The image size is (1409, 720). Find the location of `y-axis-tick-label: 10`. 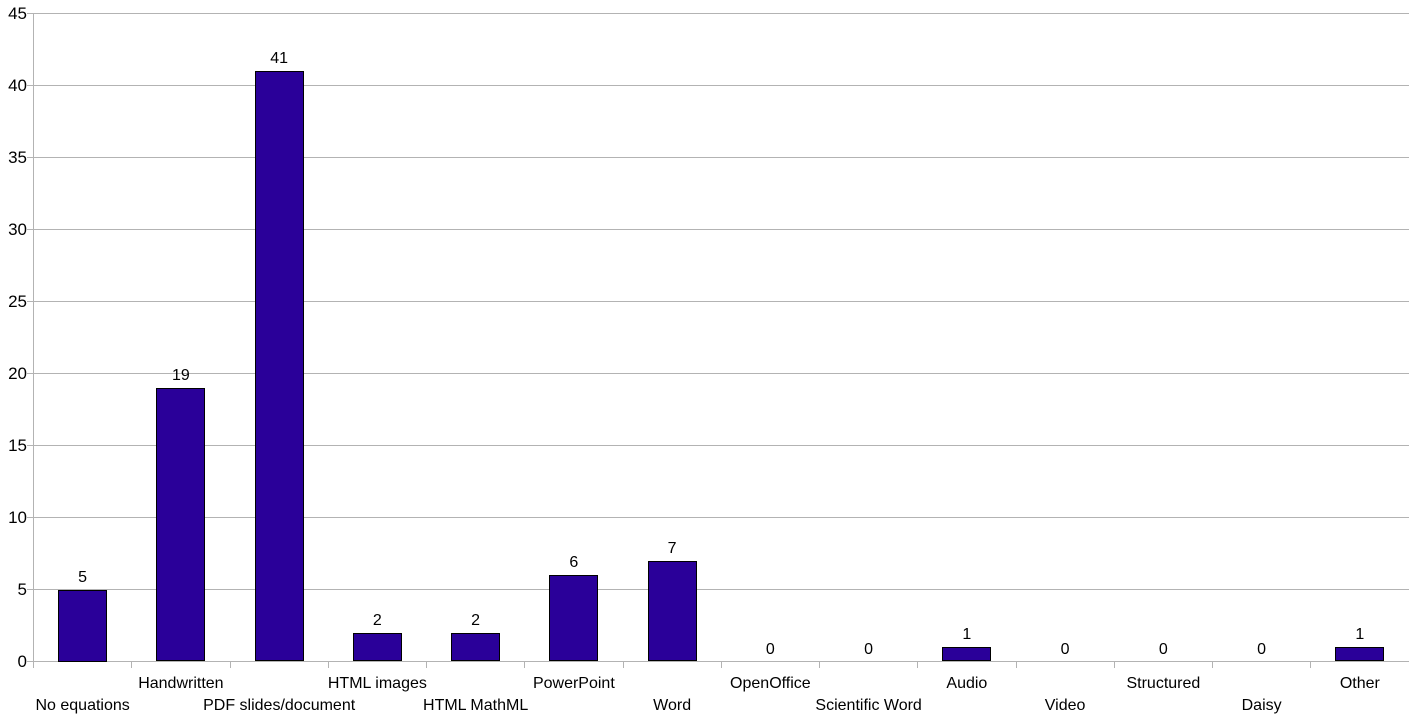

y-axis-tick-label: 10 is located at coordinates (17, 517).